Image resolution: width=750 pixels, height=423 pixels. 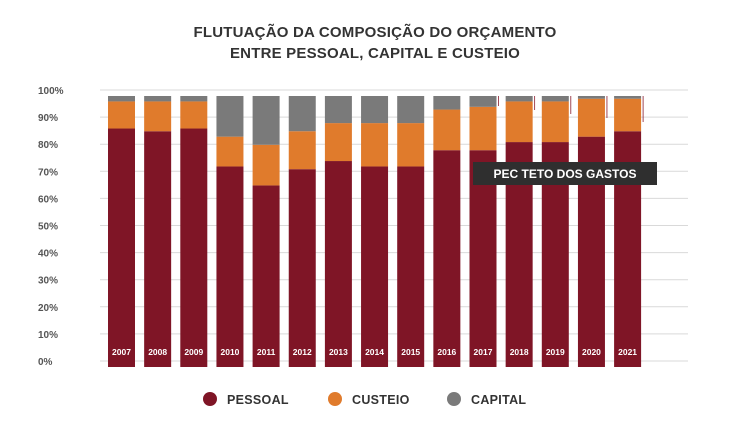 What do you see at coordinates (302, 268) in the screenshot?
I see `bar-pessoal-2012` at bounding box center [302, 268].